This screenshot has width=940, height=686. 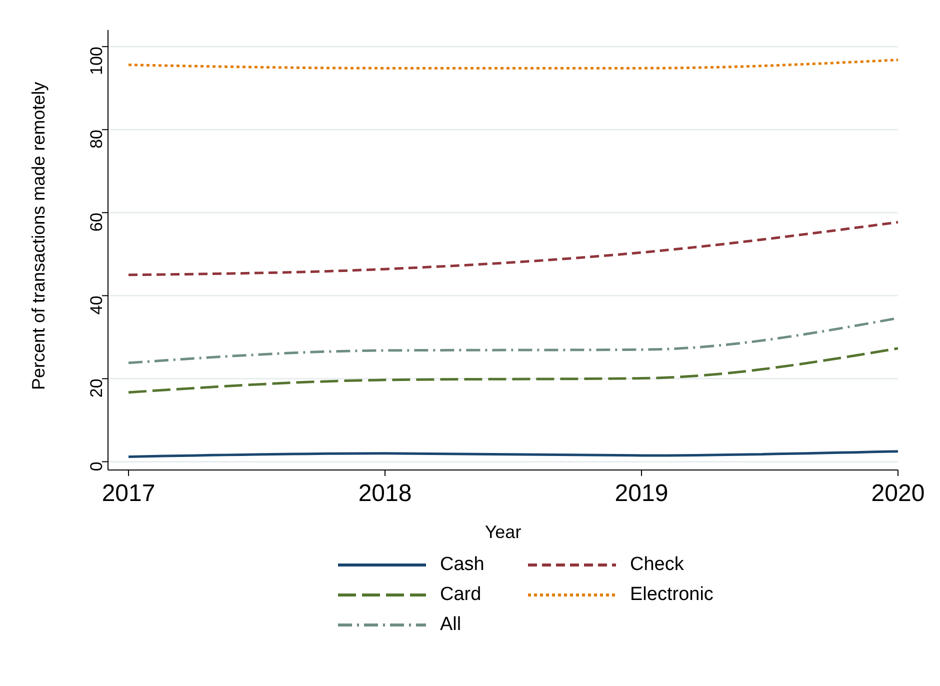 I want to click on x-tick-label: 2020, so click(x=898, y=494).